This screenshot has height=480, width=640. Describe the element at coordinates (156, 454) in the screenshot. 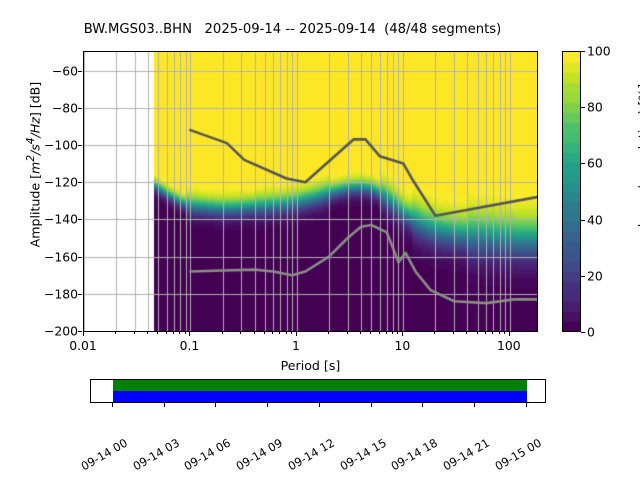

I see `timeline-tick-label: 09-14 03` at that location.